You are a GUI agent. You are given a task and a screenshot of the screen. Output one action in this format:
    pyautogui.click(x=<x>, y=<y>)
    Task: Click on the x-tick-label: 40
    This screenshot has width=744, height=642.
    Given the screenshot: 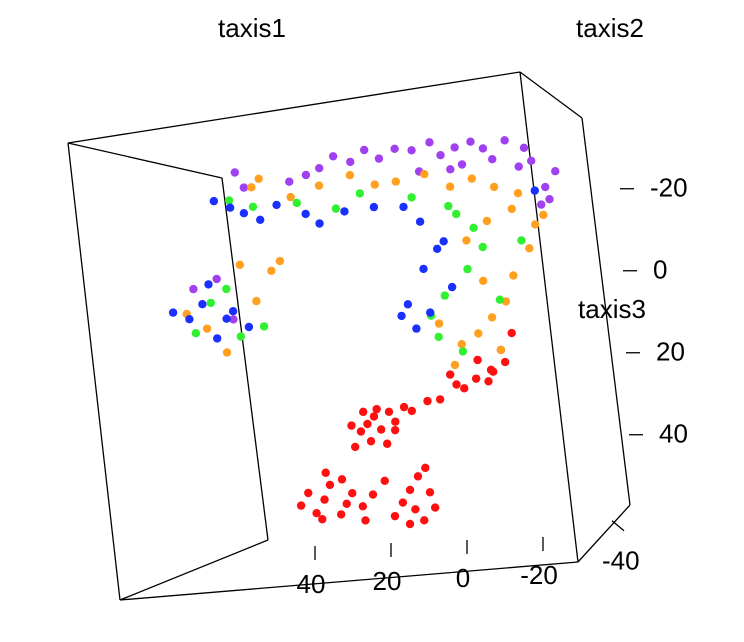 What is the action you would take?
    pyautogui.click(x=311, y=584)
    